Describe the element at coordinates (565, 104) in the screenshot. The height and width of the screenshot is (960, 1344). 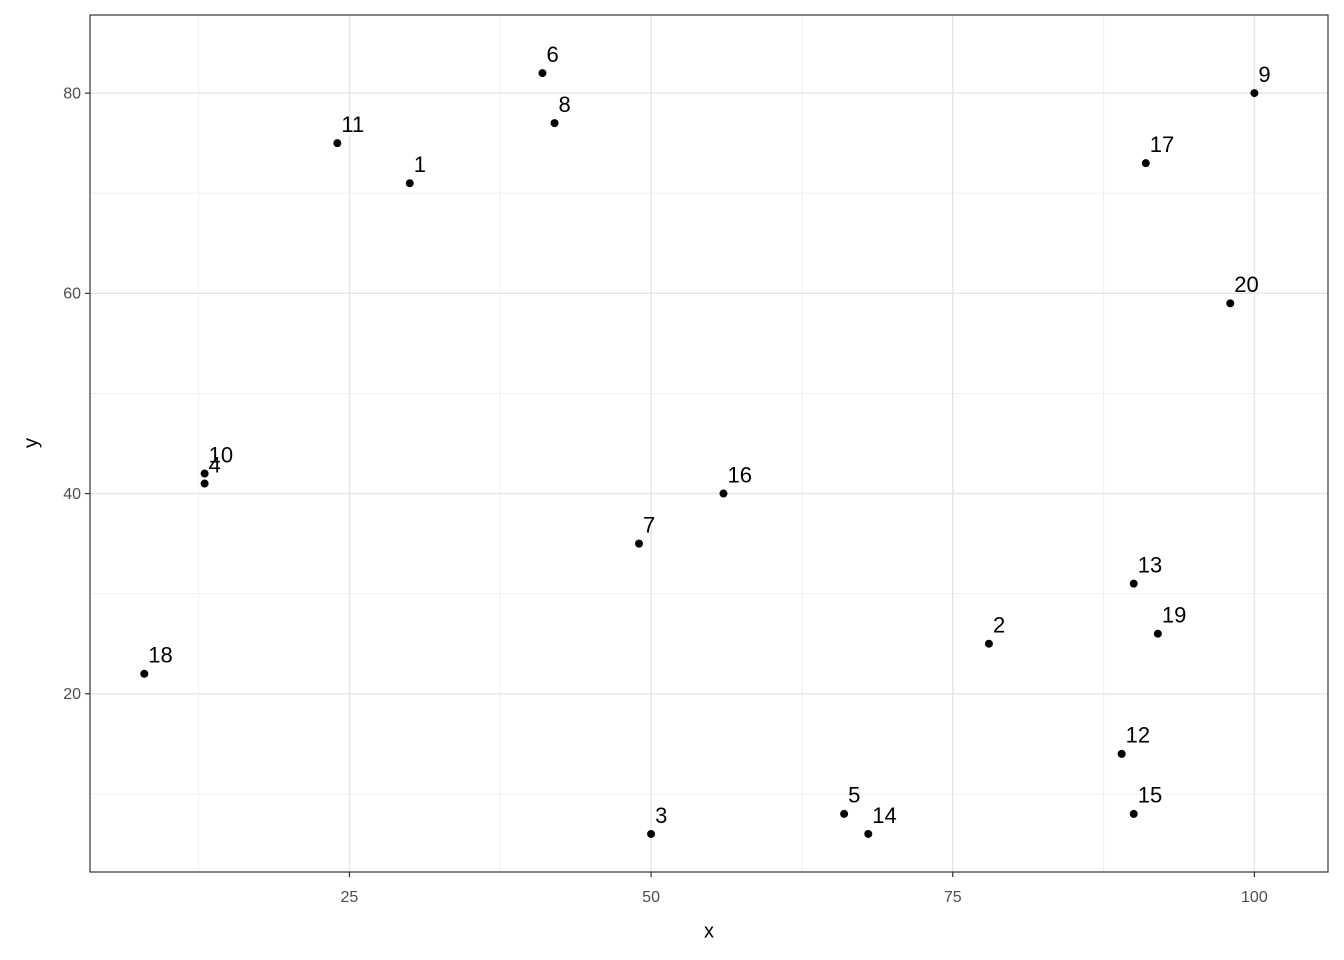
I see `point-label: 8` at that location.